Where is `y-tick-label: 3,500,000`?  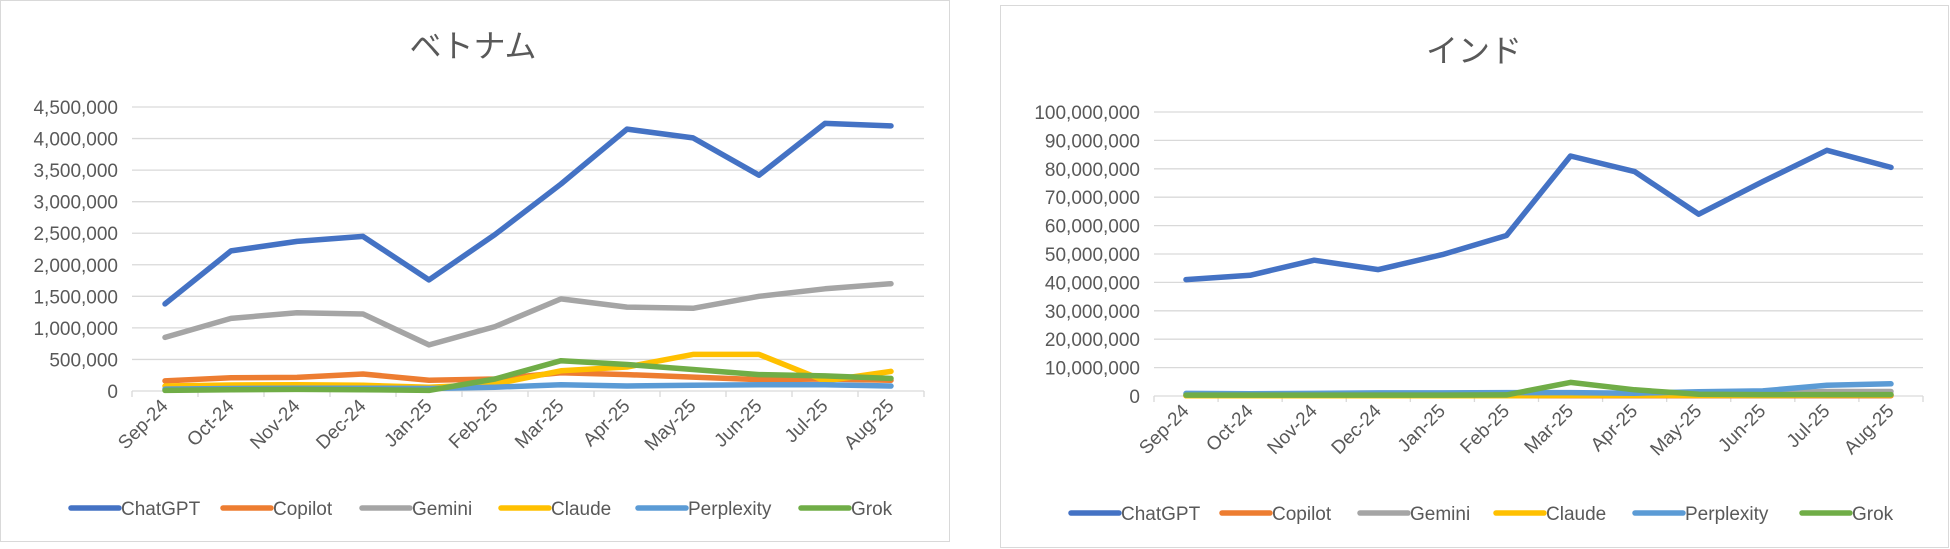 y-tick-label: 3,500,000 is located at coordinates (75, 171).